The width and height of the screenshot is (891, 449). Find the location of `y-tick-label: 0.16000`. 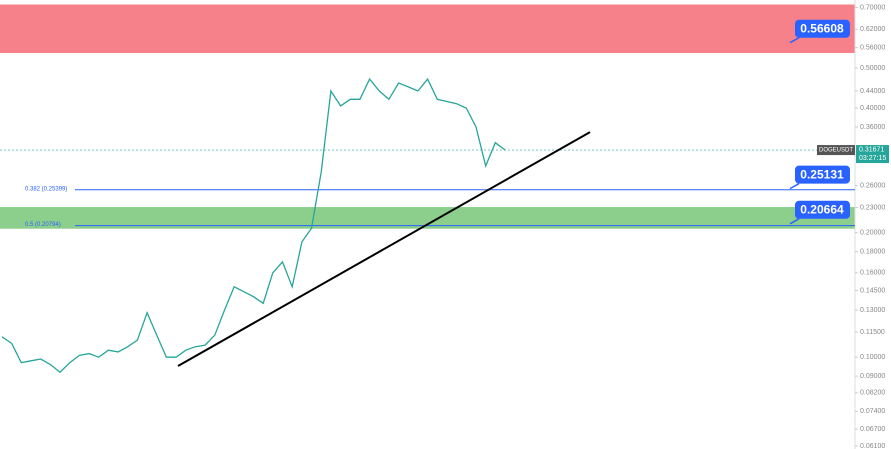

y-tick-label: 0.16000 is located at coordinates (872, 273).